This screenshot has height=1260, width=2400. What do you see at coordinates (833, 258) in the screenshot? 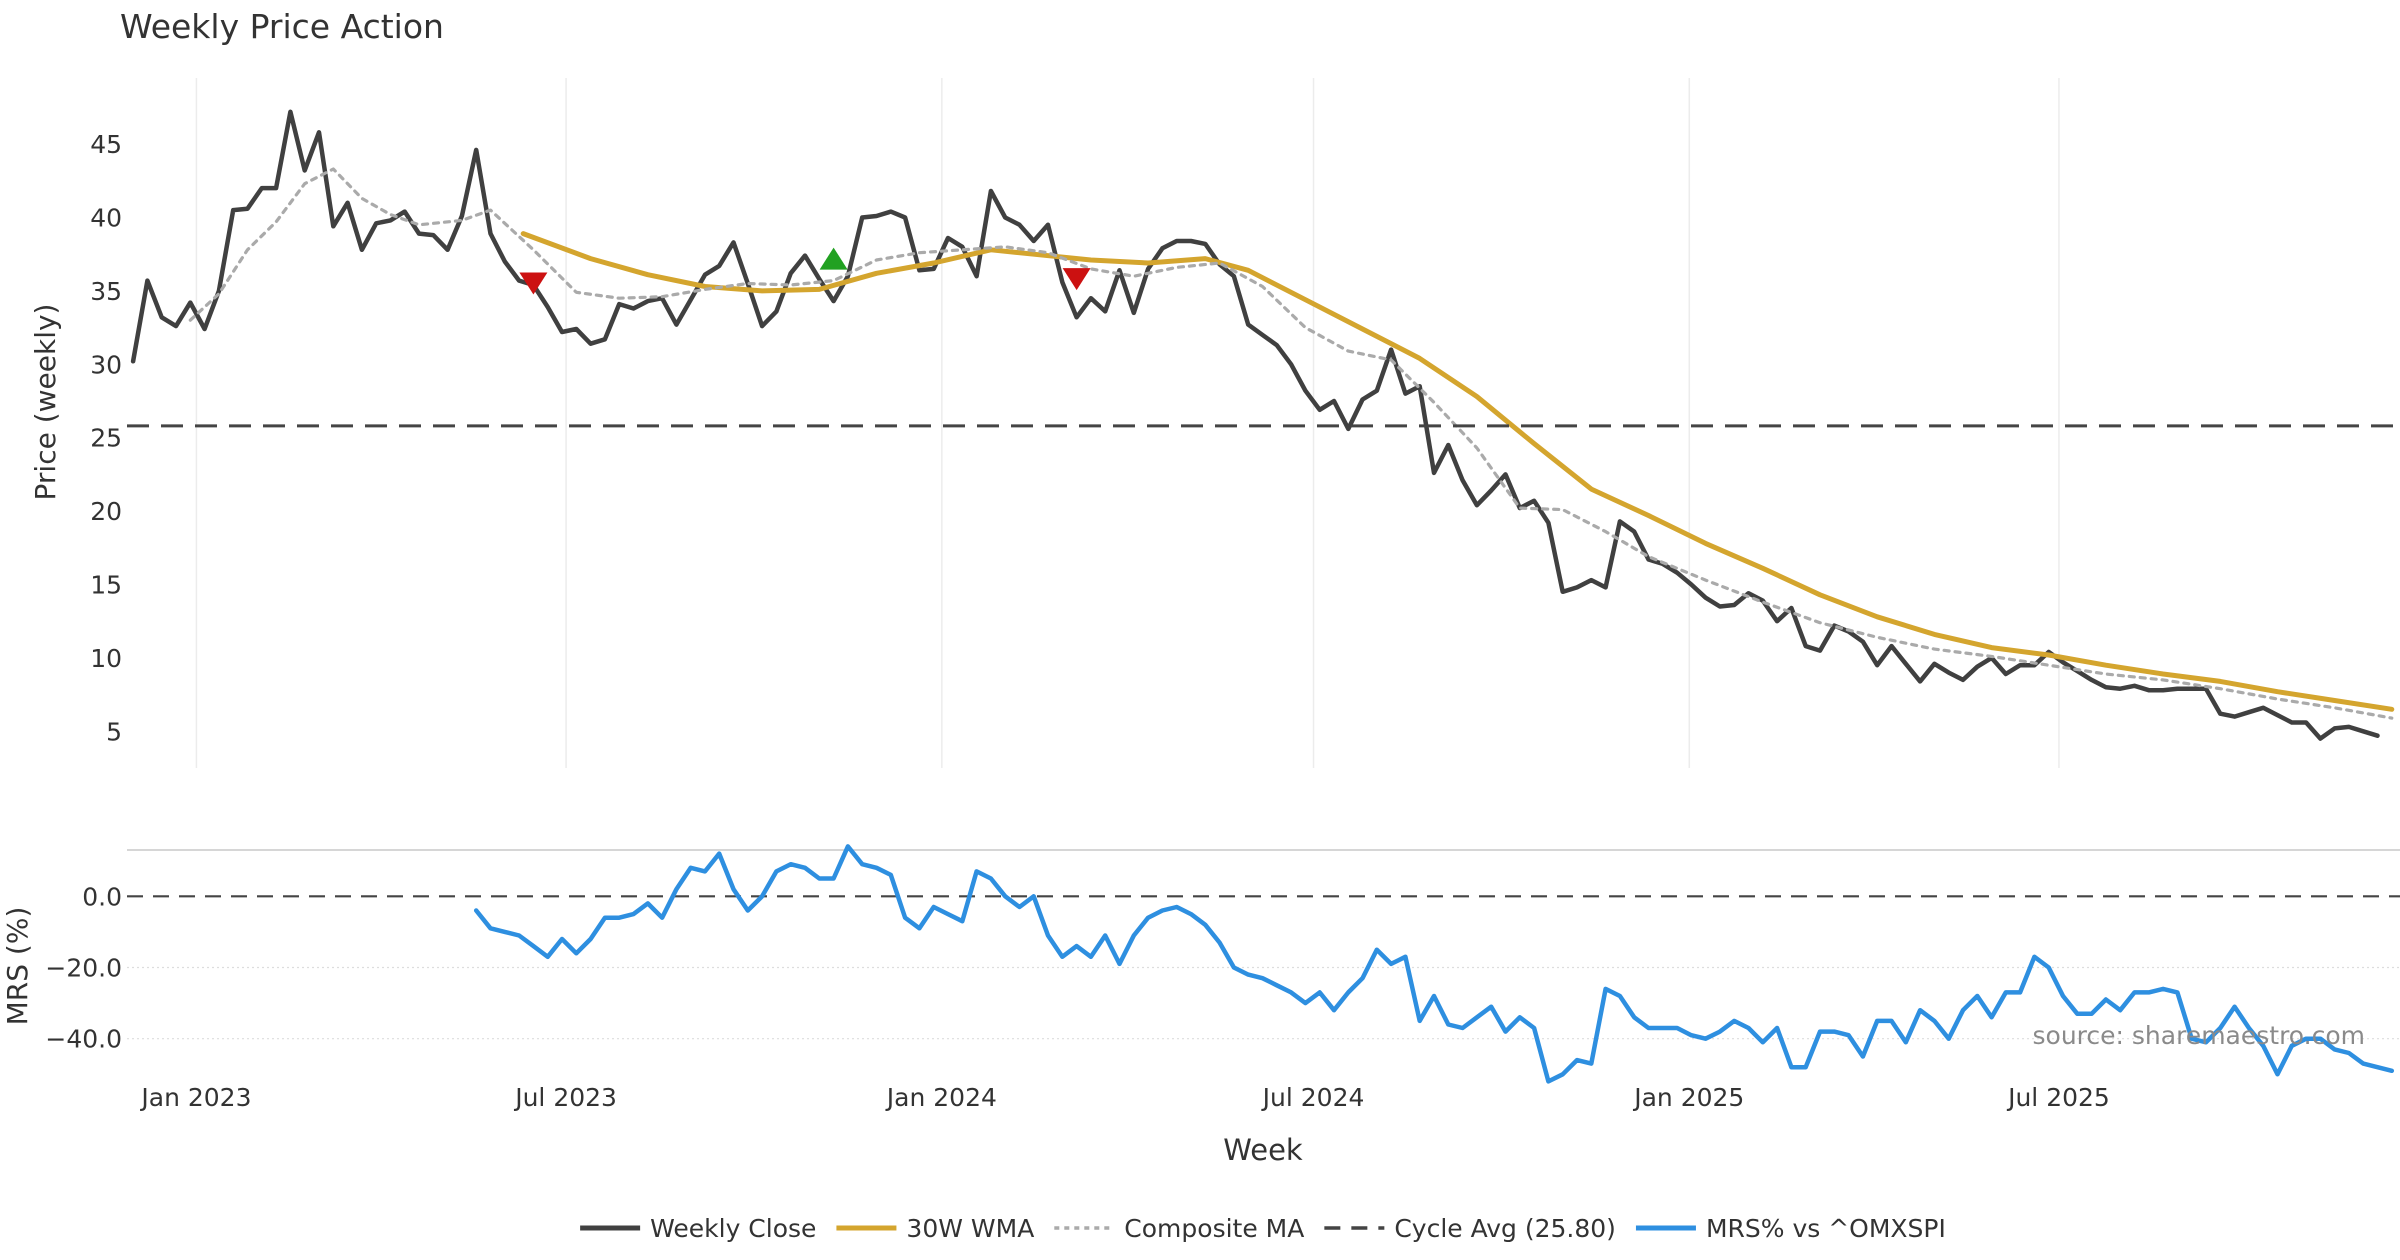
I see `buy-signal-marker` at bounding box center [833, 258].